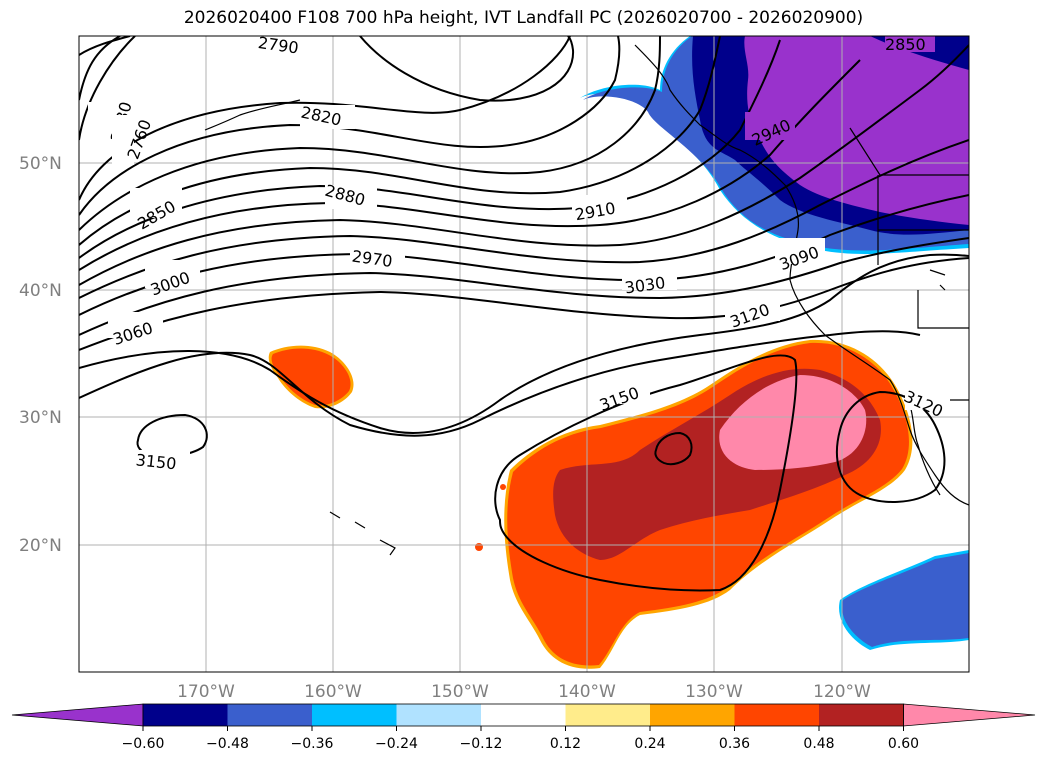 The image size is (1047, 765). What do you see at coordinates (312, 744) in the screenshot?
I see `colorbar-tick-label: −0.36` at bounding box center [312, 744].